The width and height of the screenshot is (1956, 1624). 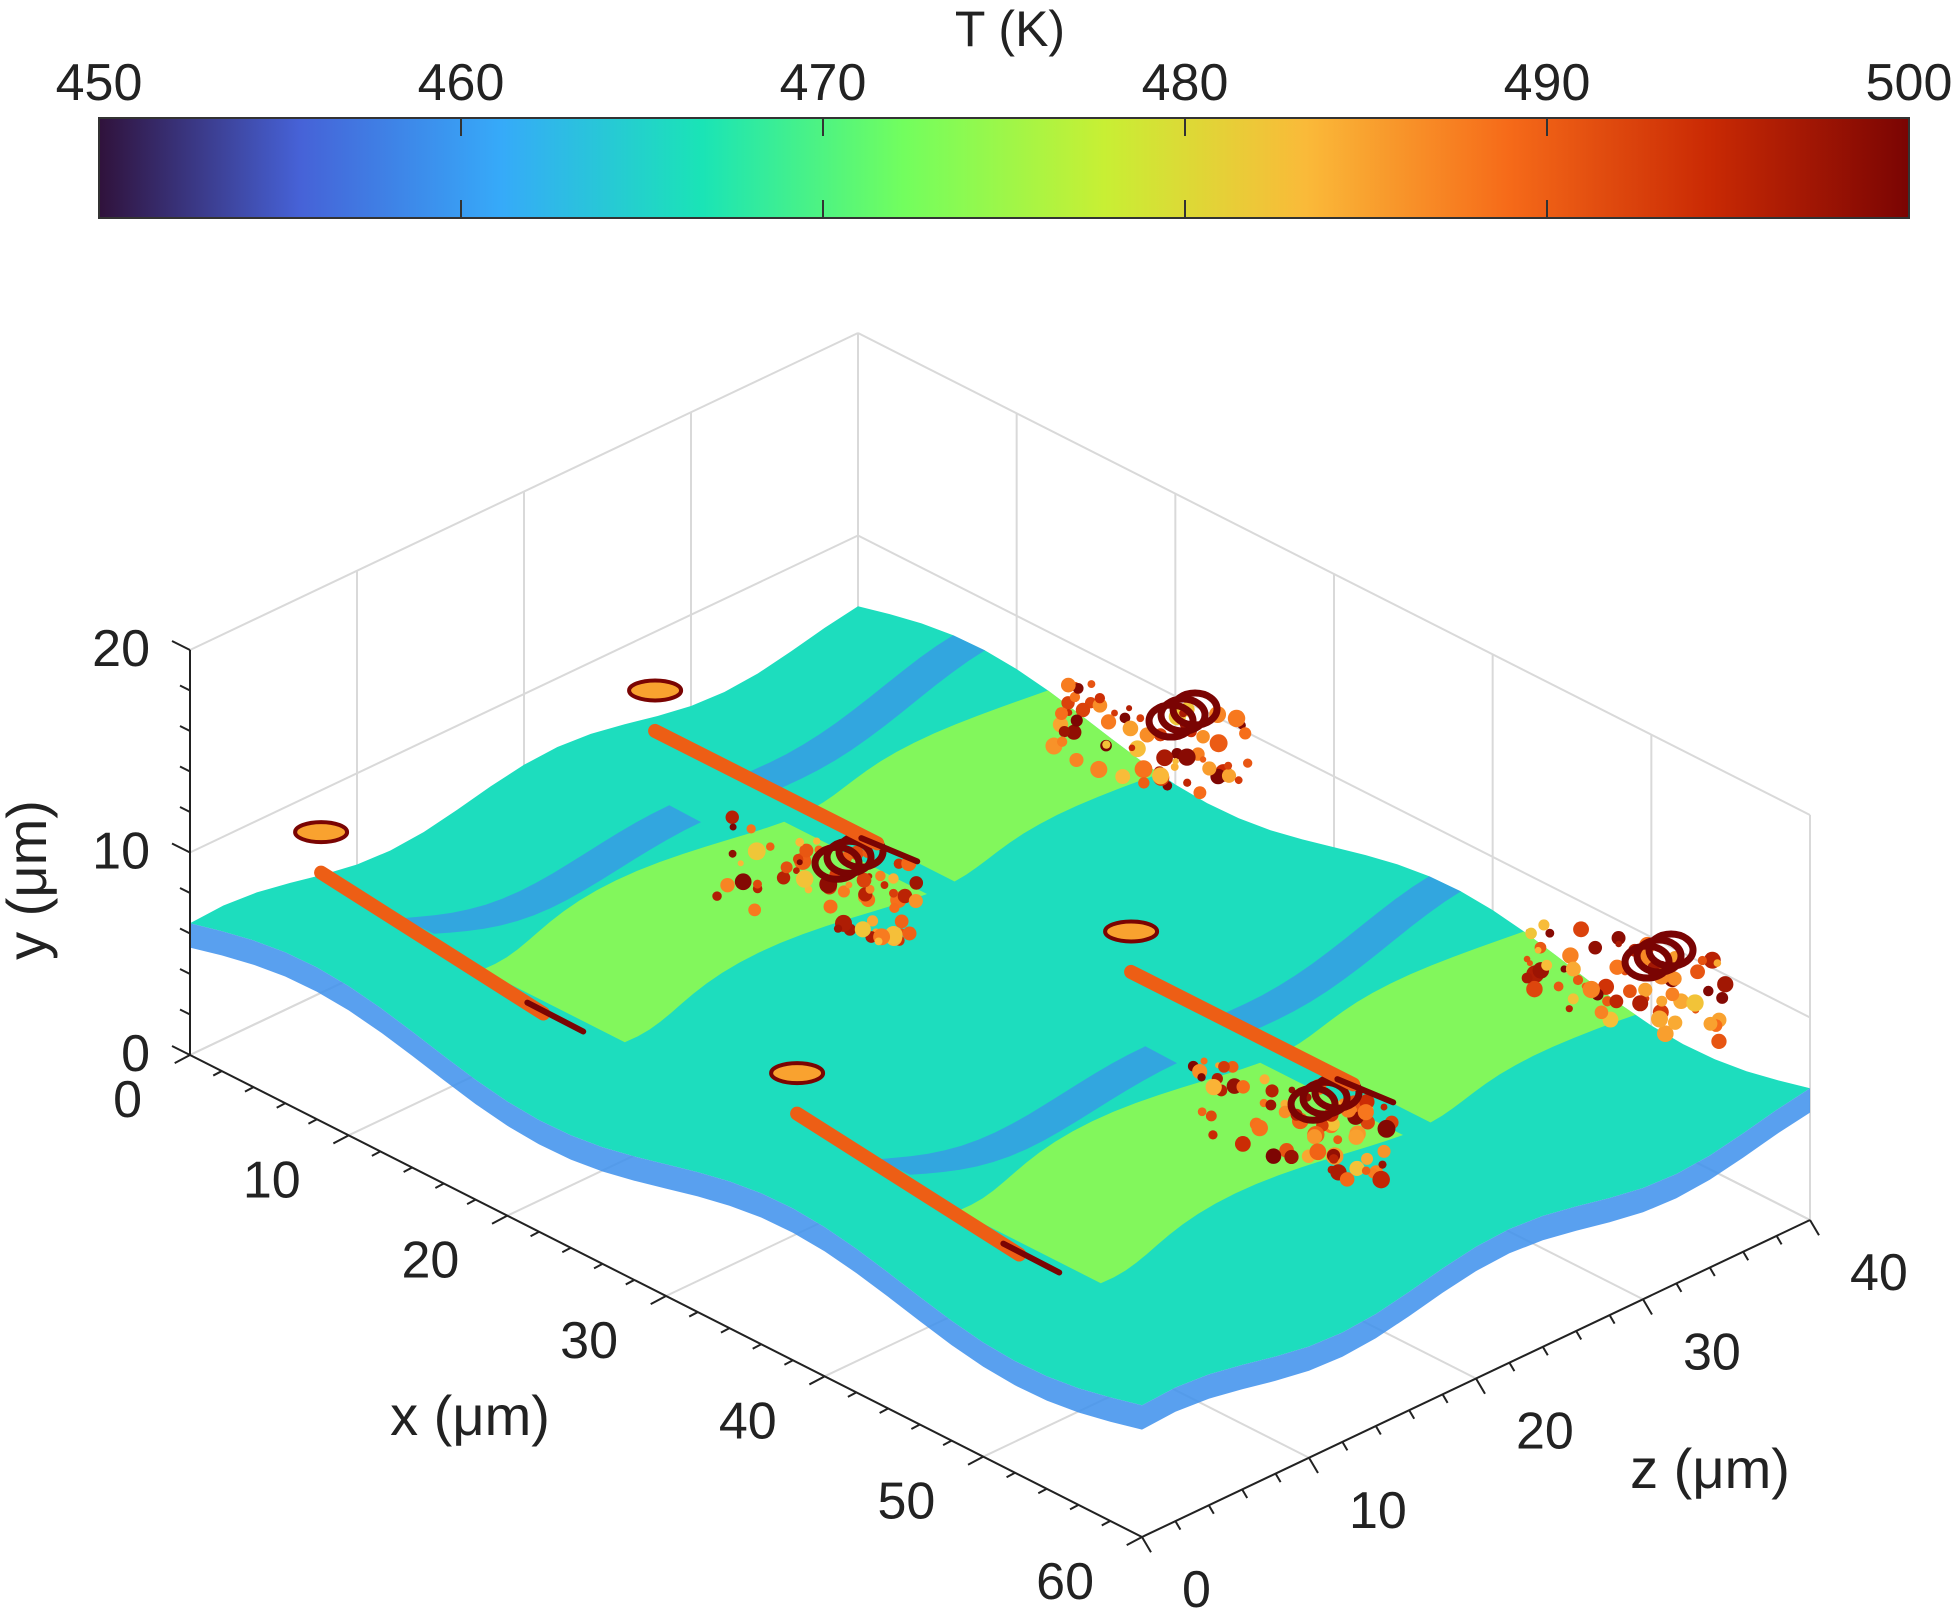 What do you see at coordinates (272, 1180) in the screenshot?
I see `axis-tick-label: 10` at bounding box center [272, 1180].